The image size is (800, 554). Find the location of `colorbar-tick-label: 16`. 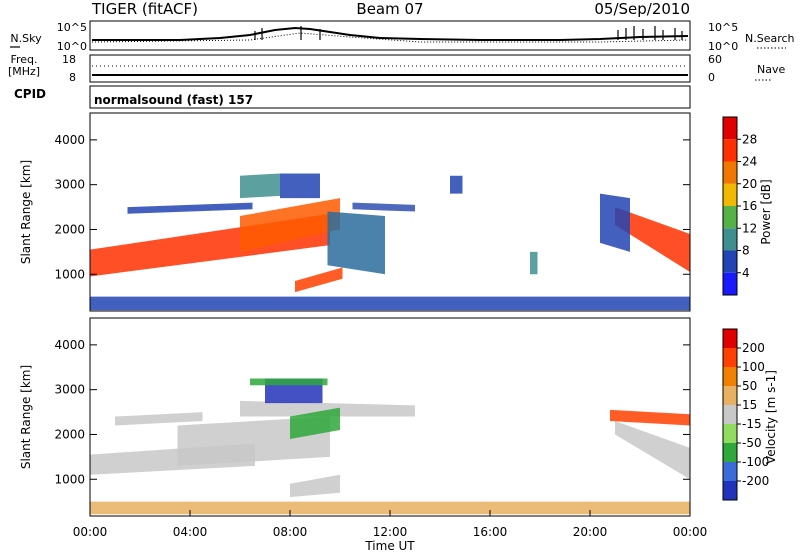

colorbar-tick-label: 16 is located at coordinates (749, 206).